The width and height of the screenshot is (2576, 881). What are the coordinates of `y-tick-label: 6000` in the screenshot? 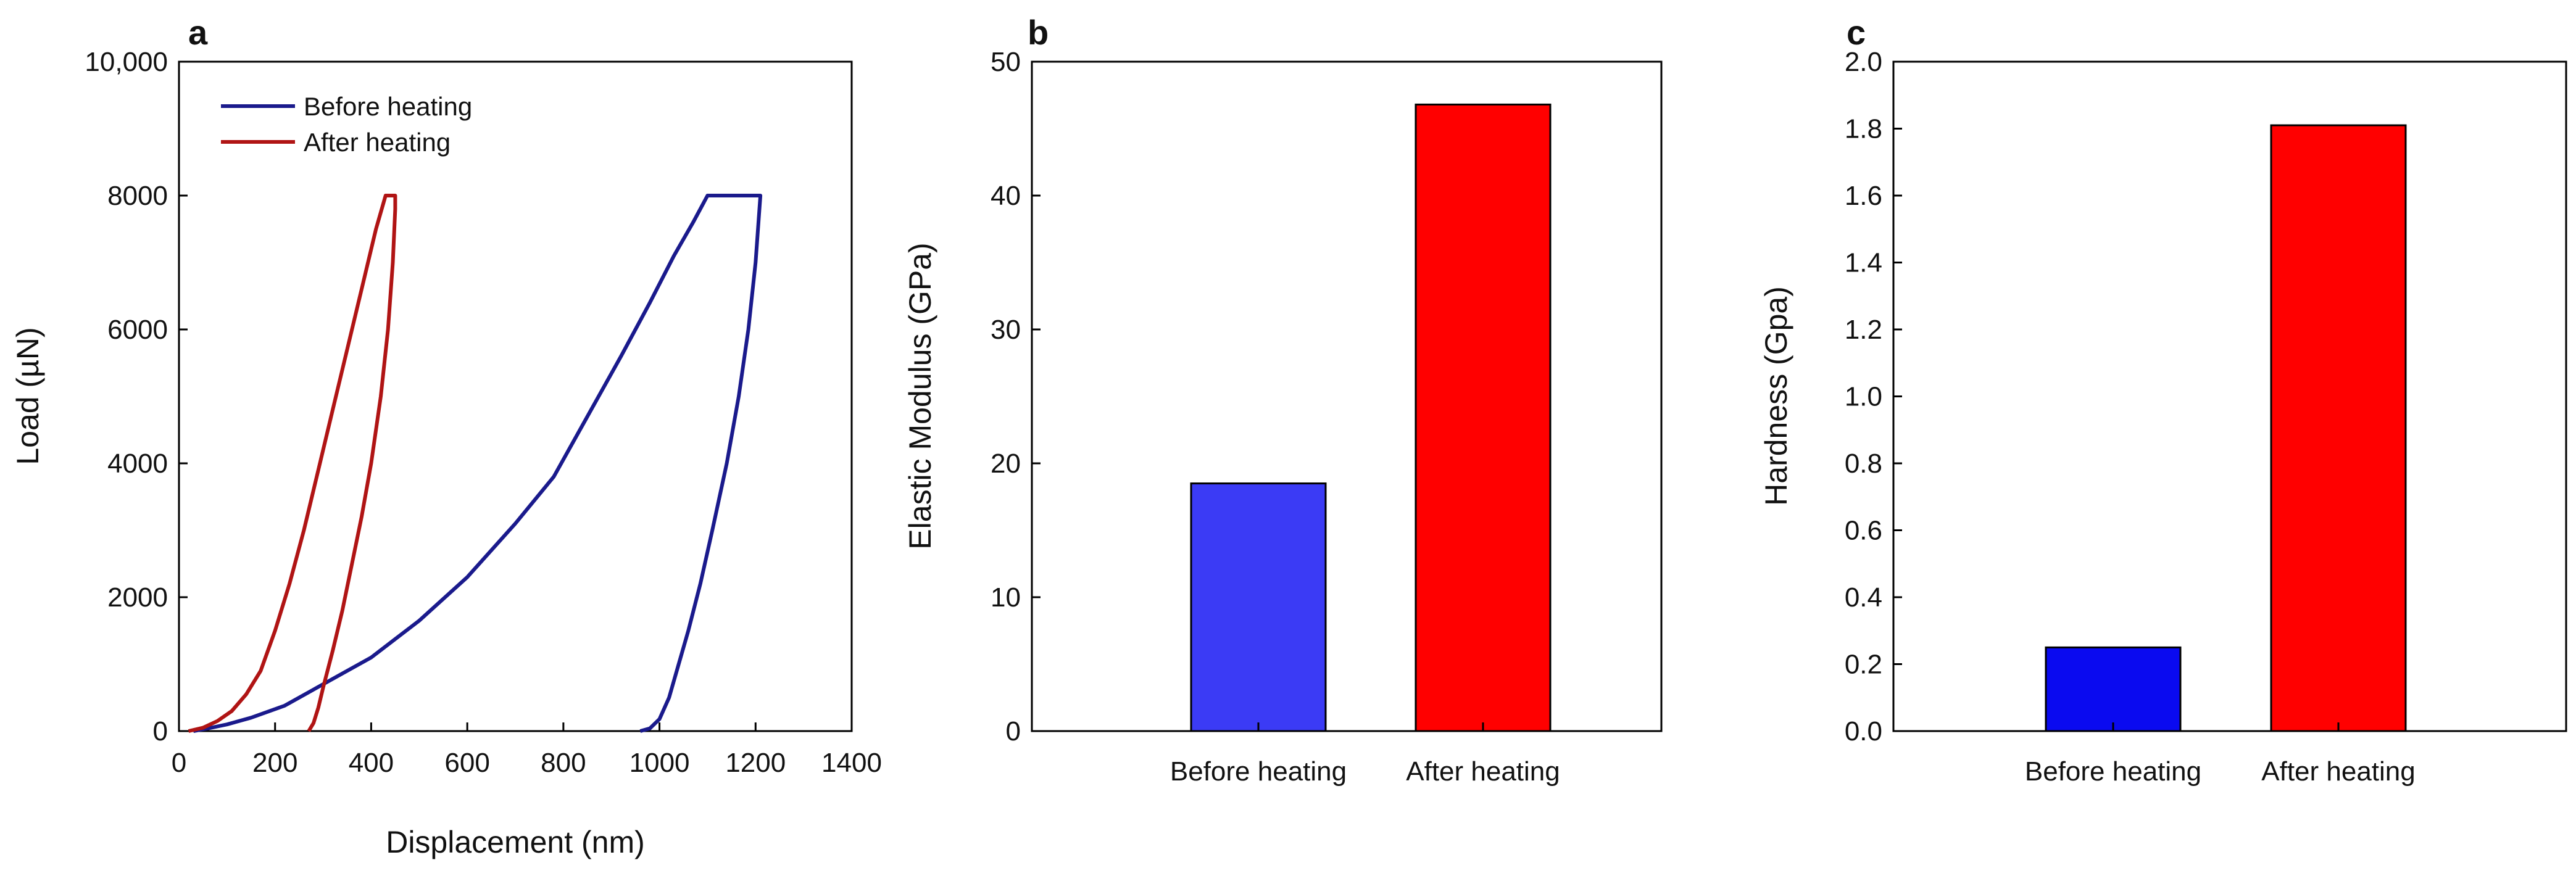 It's located at (137, 330).